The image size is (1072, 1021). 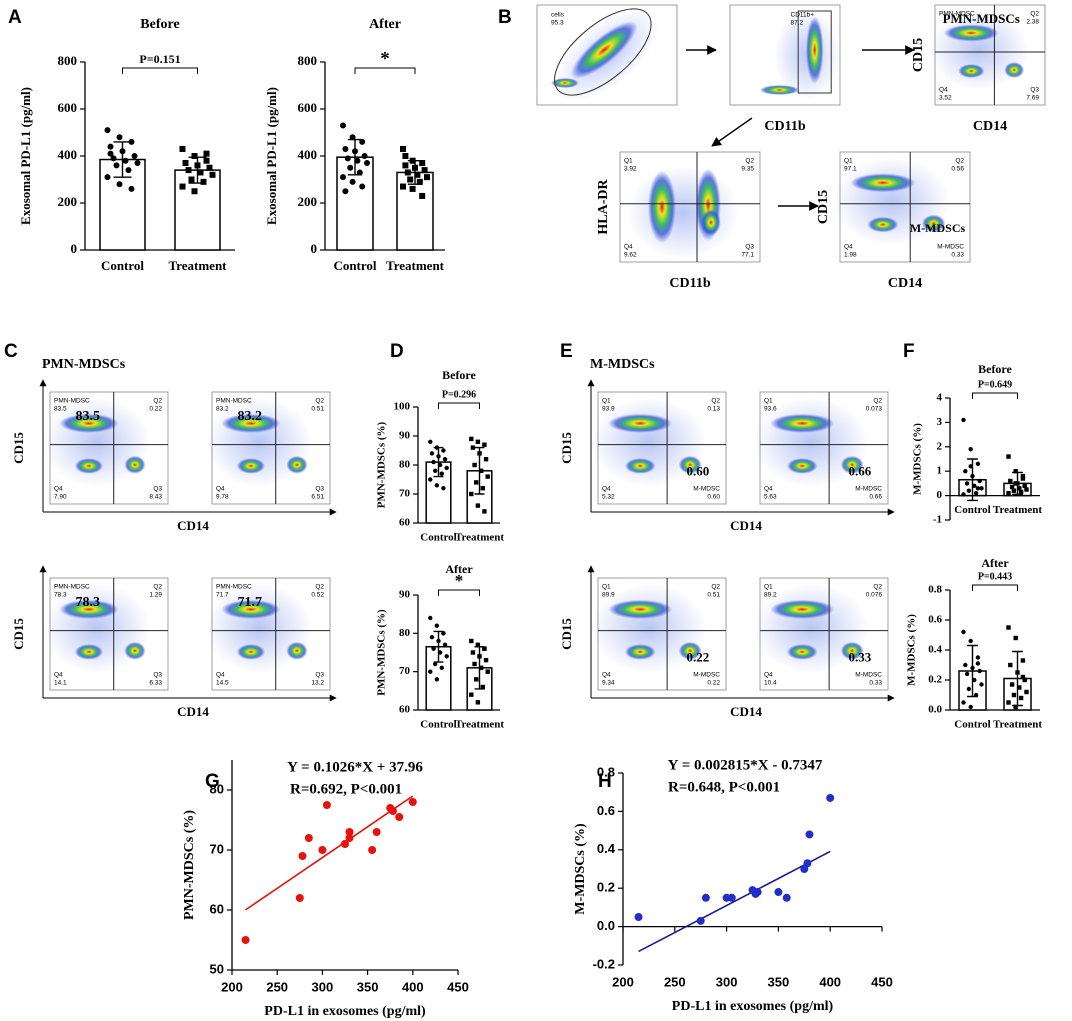 What do you see at coordinates (217, 788) in the screenshot?
I see `y-tick-label: 80` at bounding box center [217, 788].